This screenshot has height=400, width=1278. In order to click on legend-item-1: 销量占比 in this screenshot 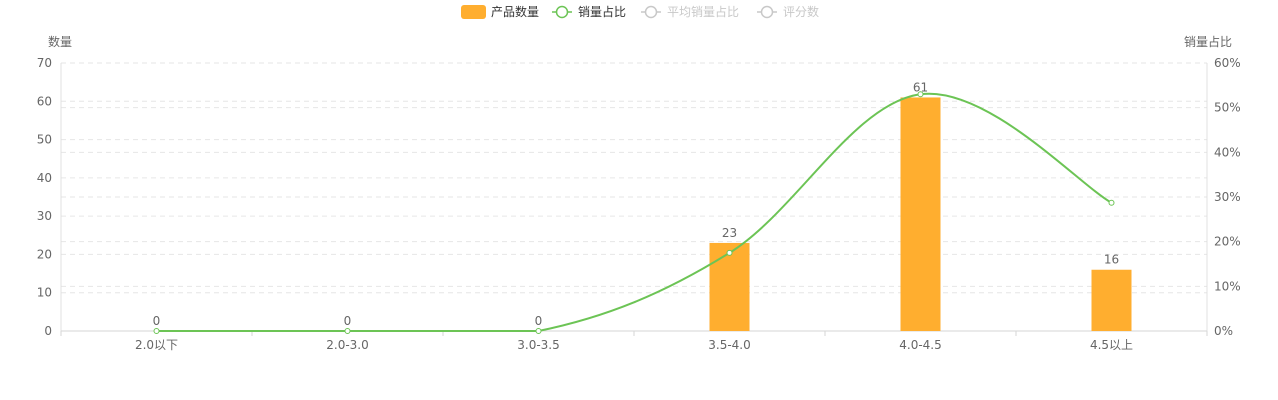, I will do `click(589, 11)`.